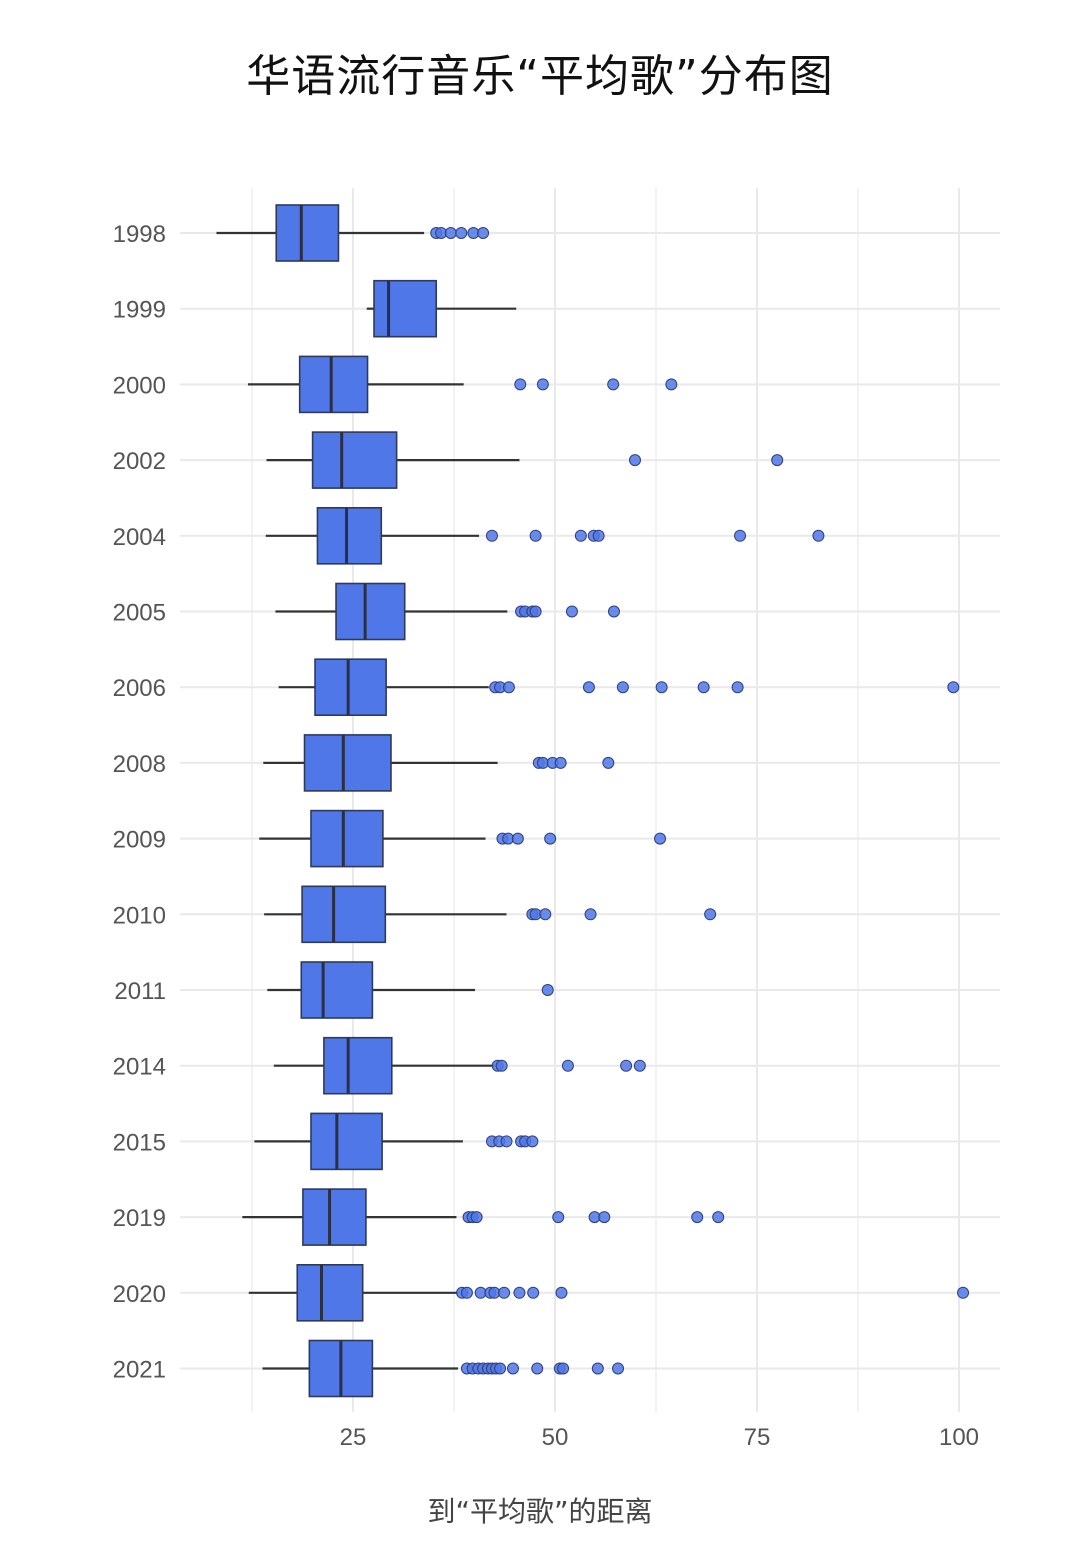 The image size is (1080, 1559). I want to click on y-tick-label: 2002, so click(139, 461).